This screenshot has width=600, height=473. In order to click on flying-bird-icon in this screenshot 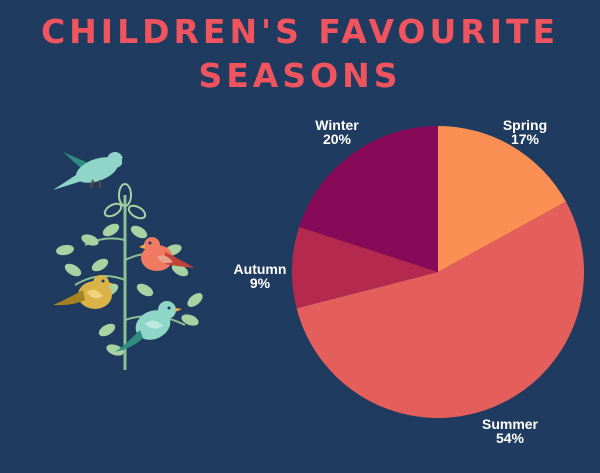, I will do `click(91, 171)`.